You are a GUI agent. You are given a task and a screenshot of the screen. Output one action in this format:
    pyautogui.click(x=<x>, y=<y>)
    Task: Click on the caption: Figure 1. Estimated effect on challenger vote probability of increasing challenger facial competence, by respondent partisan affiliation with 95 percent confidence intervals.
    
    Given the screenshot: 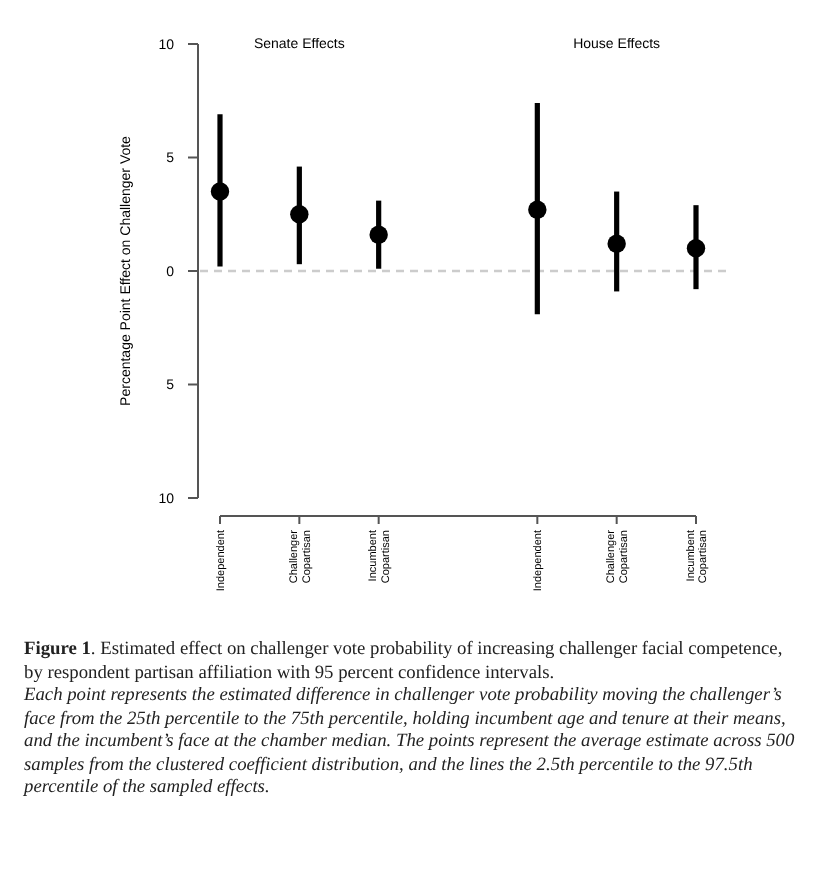 What is the action you would take?
    pyautogui.click(x=404, y=663)
    